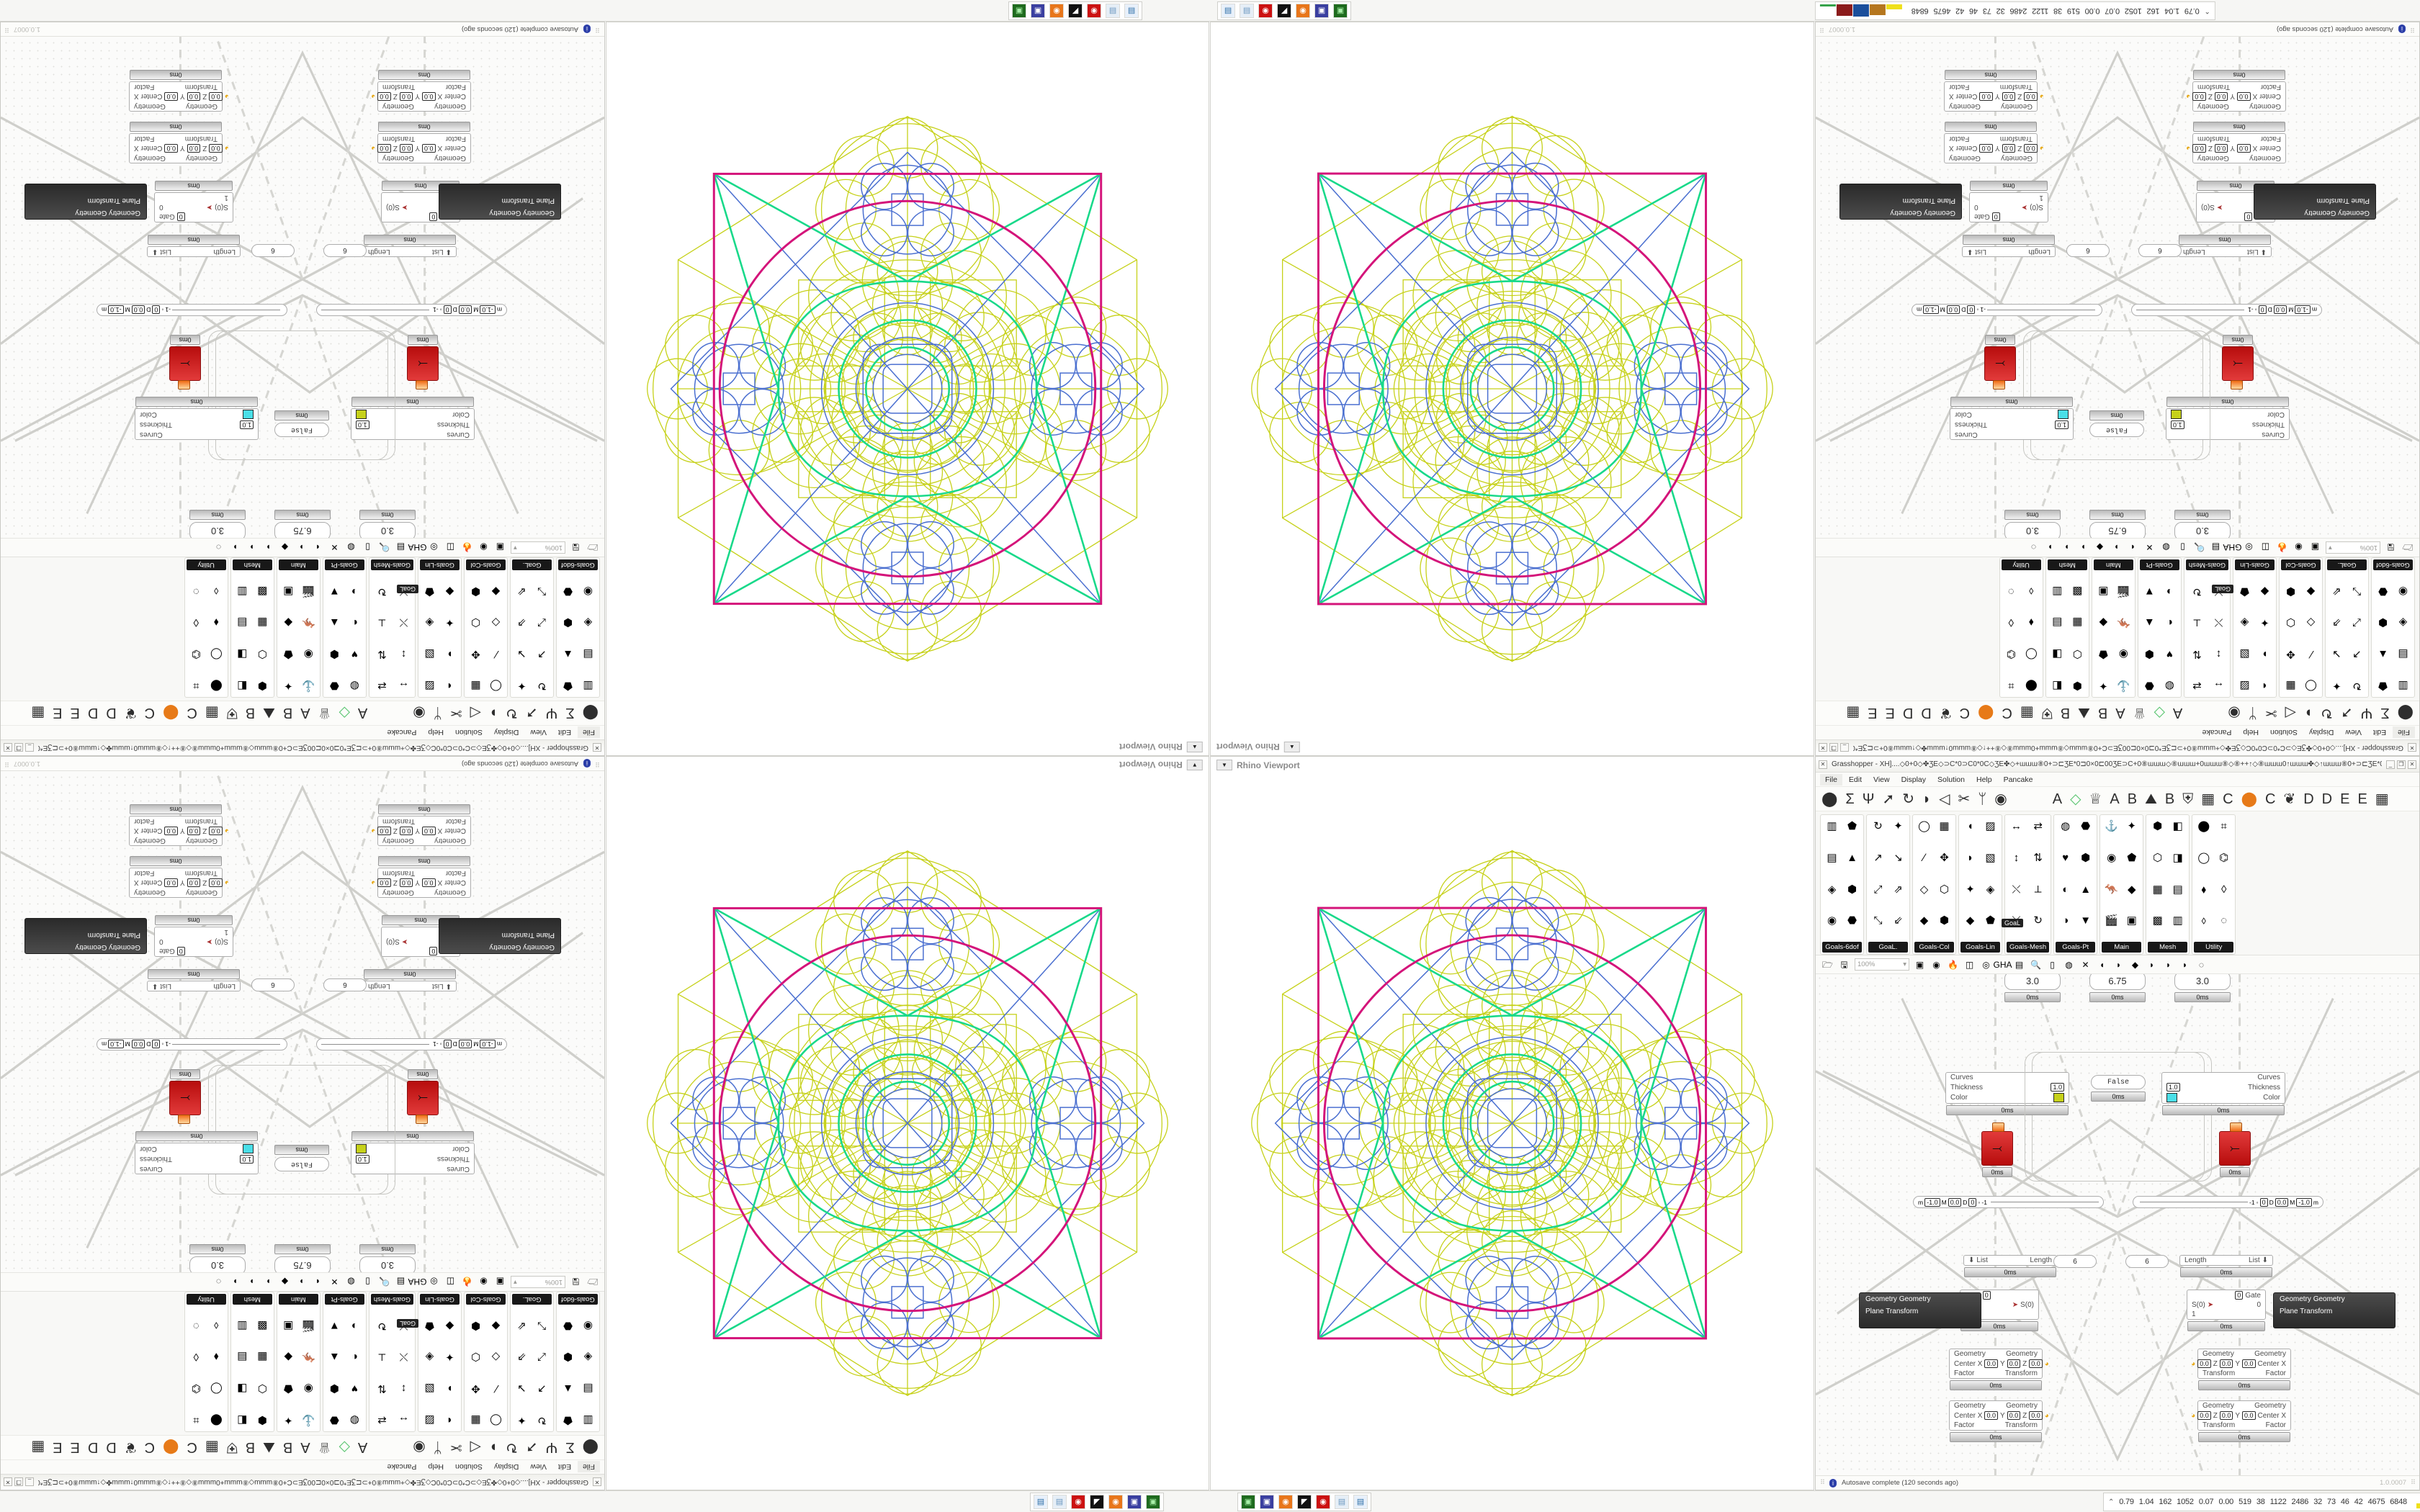 The height and width of the screenshot is (1512, 2420). Describe the element at coordinates (500, 547) in the screenshot. I see `canvas-tool-icon: ▣` at that location.